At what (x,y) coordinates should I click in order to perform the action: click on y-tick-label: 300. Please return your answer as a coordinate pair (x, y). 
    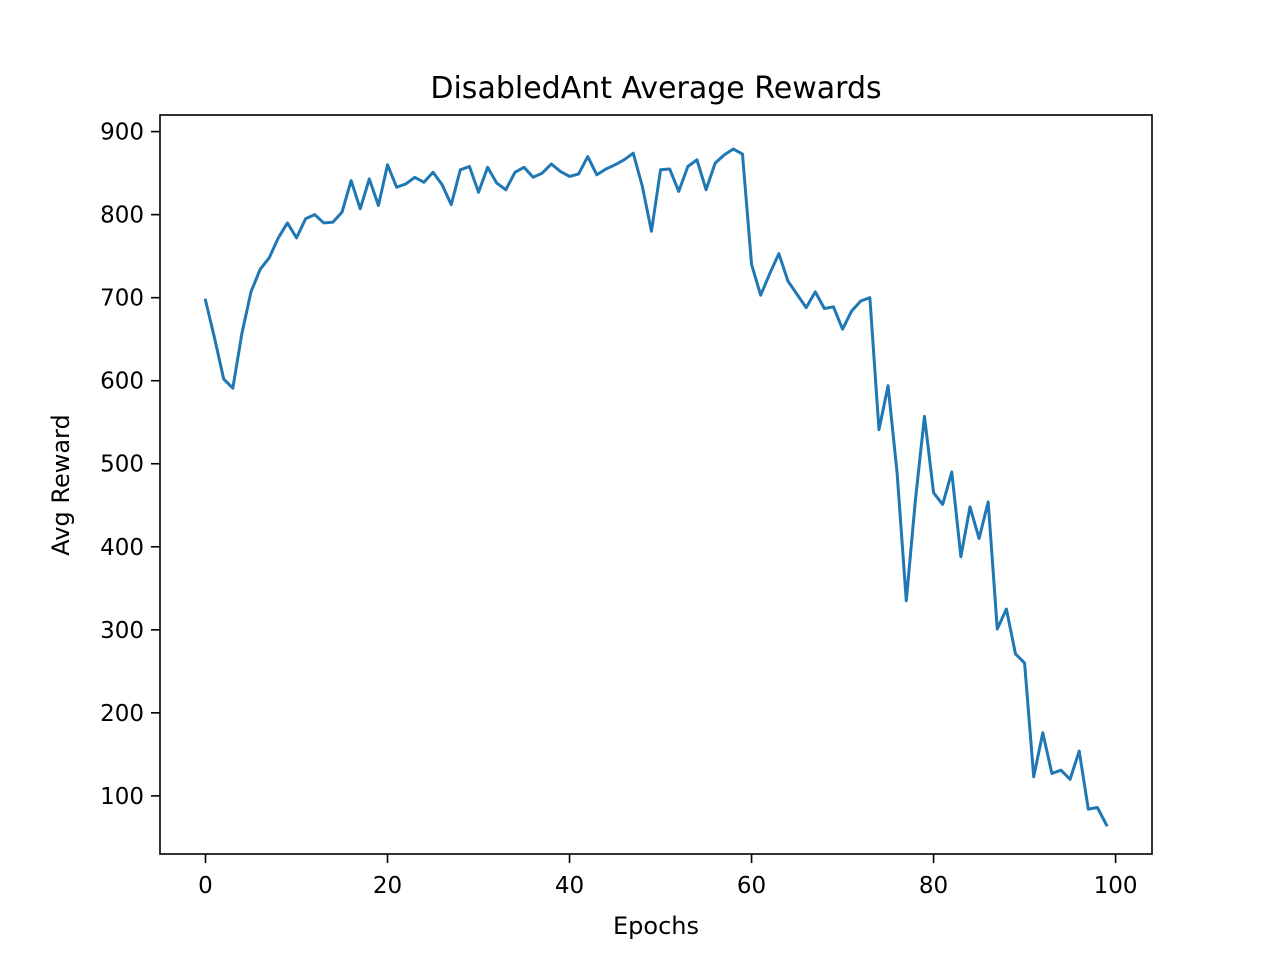
    Looking at the image, I should click on (122, 631).